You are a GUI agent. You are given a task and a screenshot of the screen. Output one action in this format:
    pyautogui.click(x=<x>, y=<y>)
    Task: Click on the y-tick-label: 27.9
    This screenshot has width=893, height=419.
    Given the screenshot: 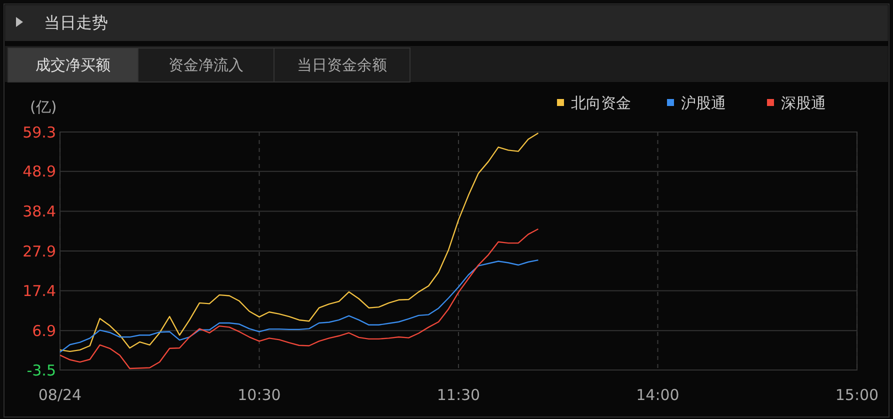 What is the action you would take?
    pyautogui.click(x=39, y=251)
    